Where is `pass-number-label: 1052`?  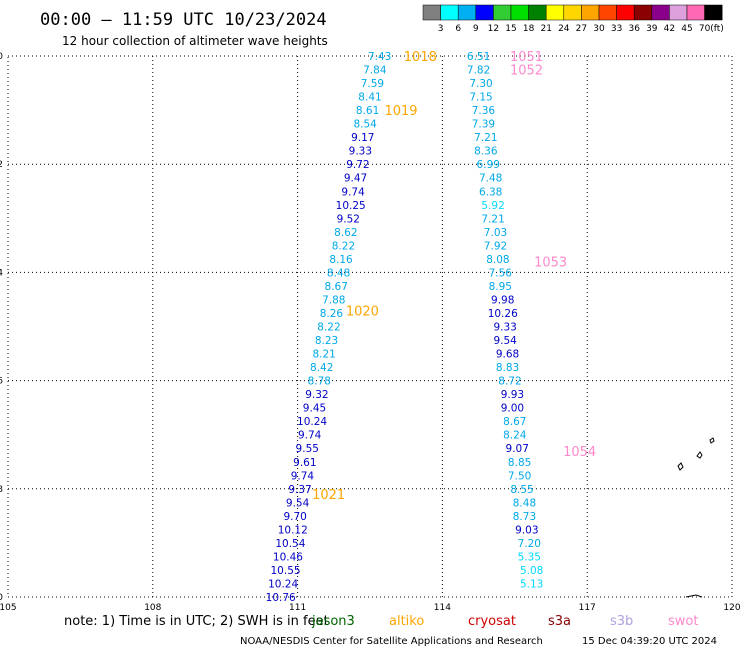 pass-number-label: 1052 is located at coordinates (526, 71).